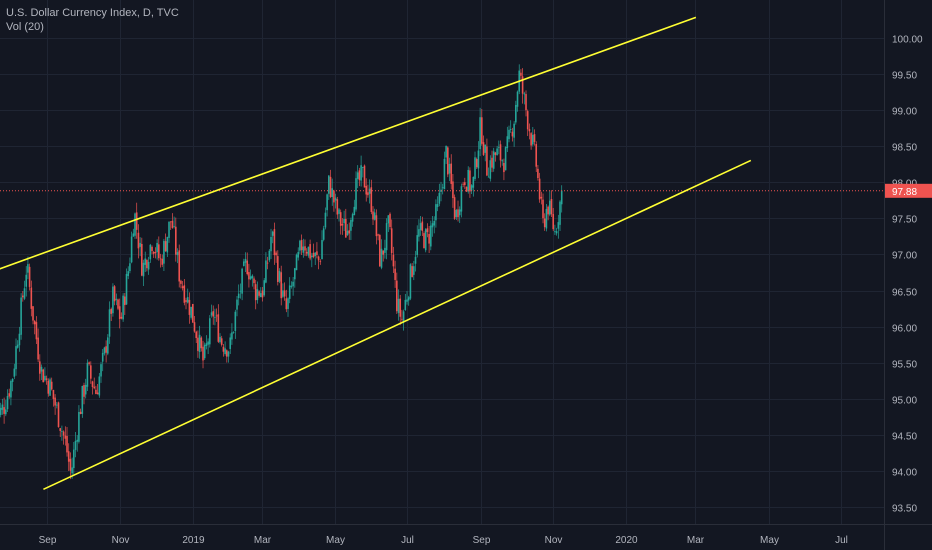  Describe the element at coordinates (904, 401) in the screenshot. I see `y-tick-label: 95.00` at that location.